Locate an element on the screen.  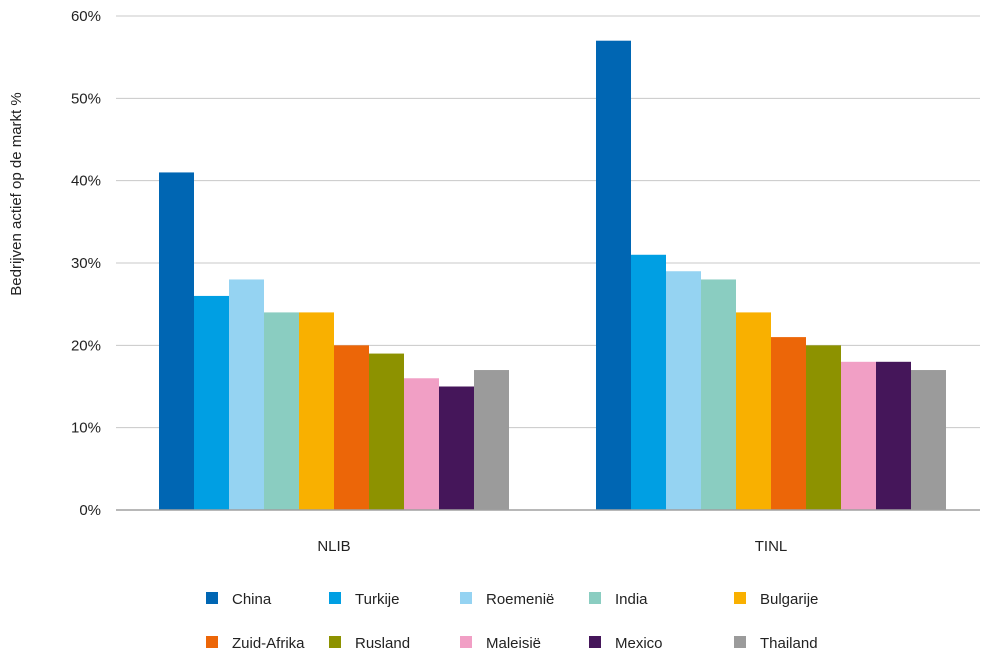
legend-item: Thailand is located at coordinates (776, 643).